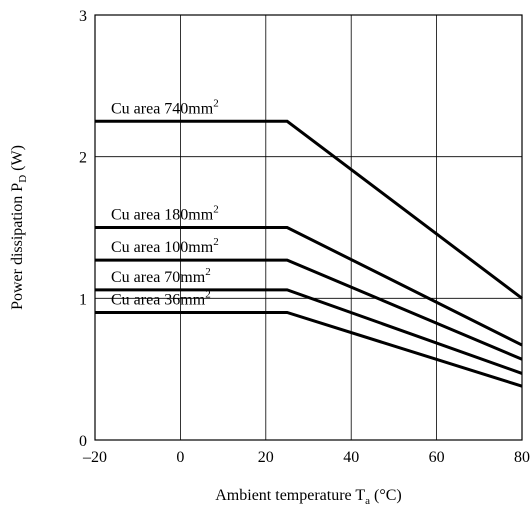 This screenshot has width=531, height=512. Describe the element at coordinates (266, 457) in the screenshot. I see `x-tick-label: 20` at that location.